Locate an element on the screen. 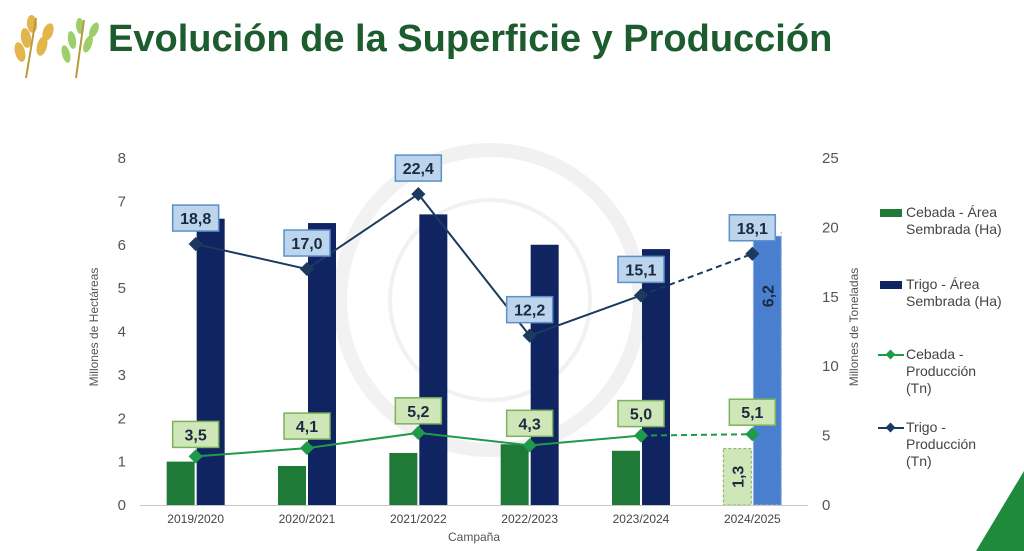 The image size is (1024, 551). y-tick-right: 10 is located at coordinates (830, 366).